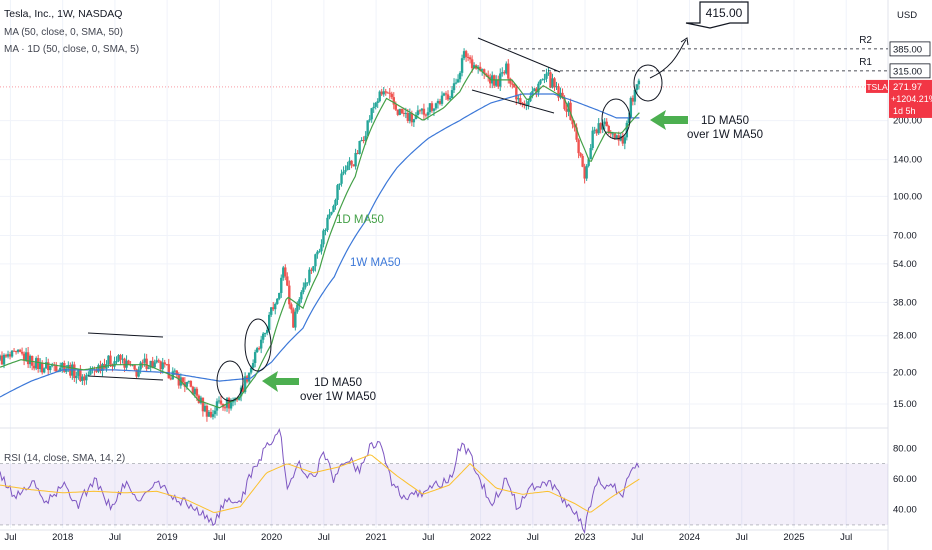  What do you see at coordinates (63, 14) in the screenshot?
I see `symbol-title: Tesla, Inc., 1W, NASDAQ` at bounding box center [63, 14].